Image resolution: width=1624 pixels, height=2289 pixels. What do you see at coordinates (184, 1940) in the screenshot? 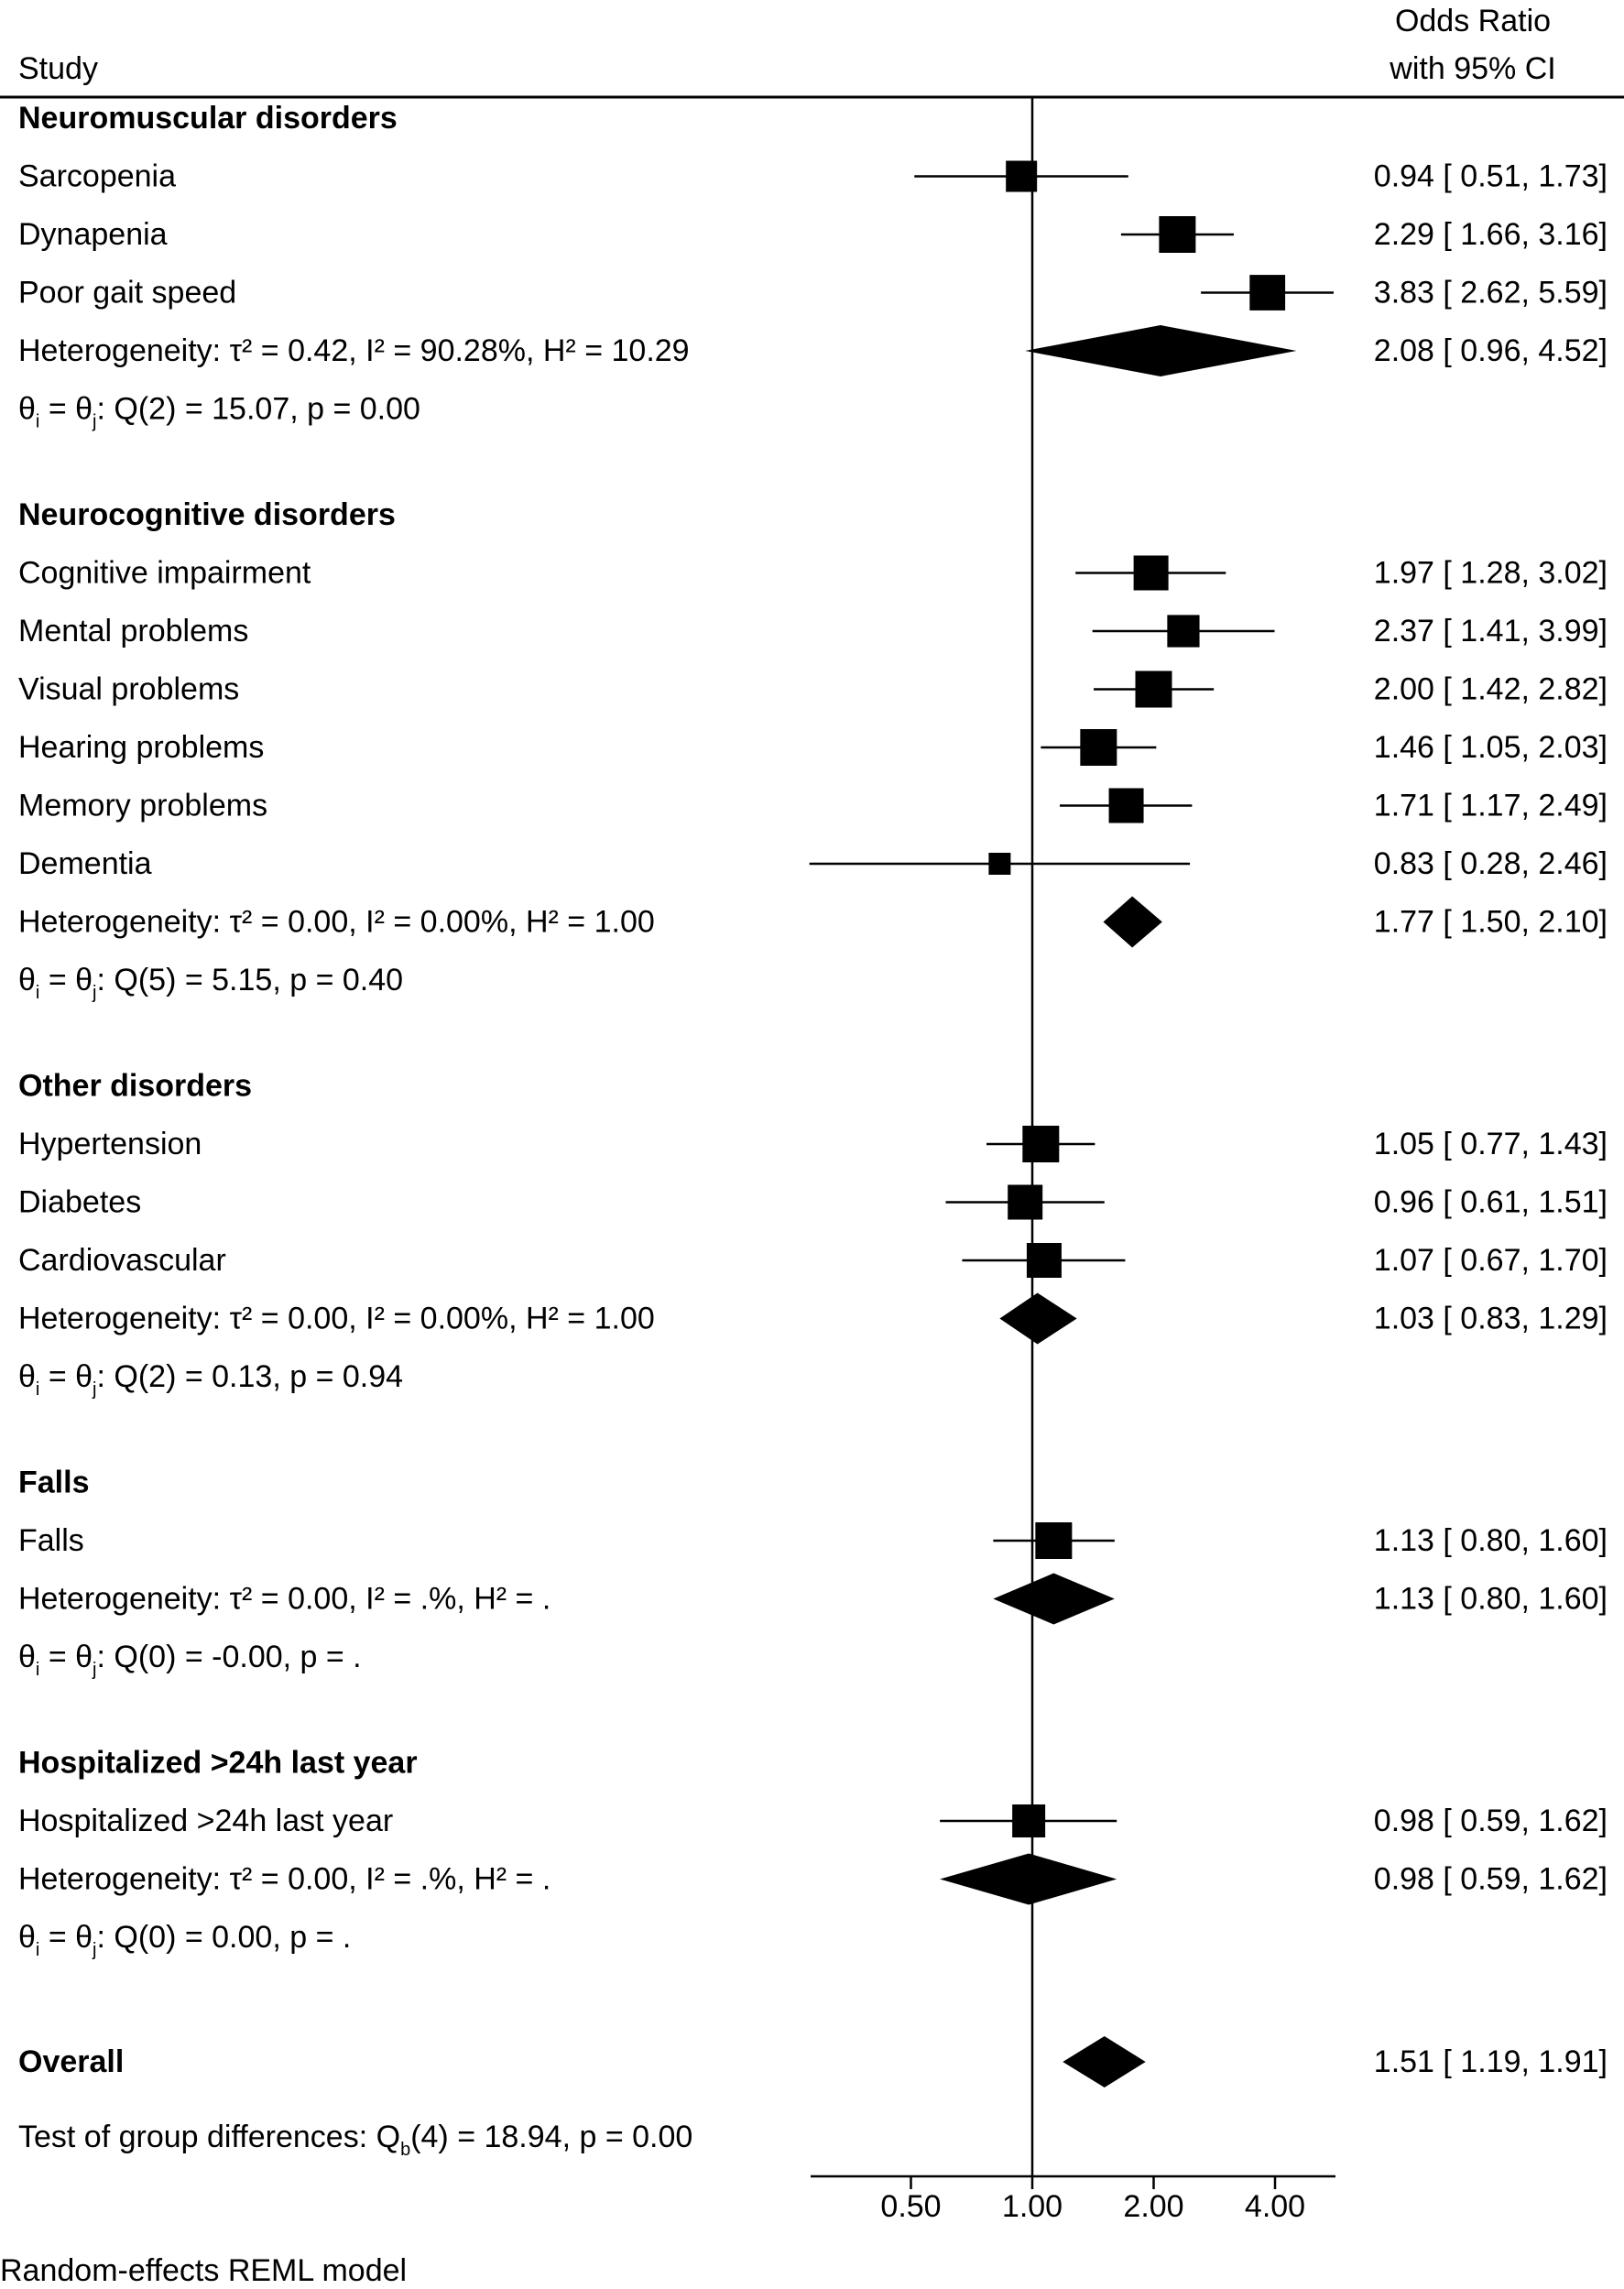
I see `subgroup-test-label: θi = θj: Q(0) = 0.00, p = .` at bounding box center [184, 1940].